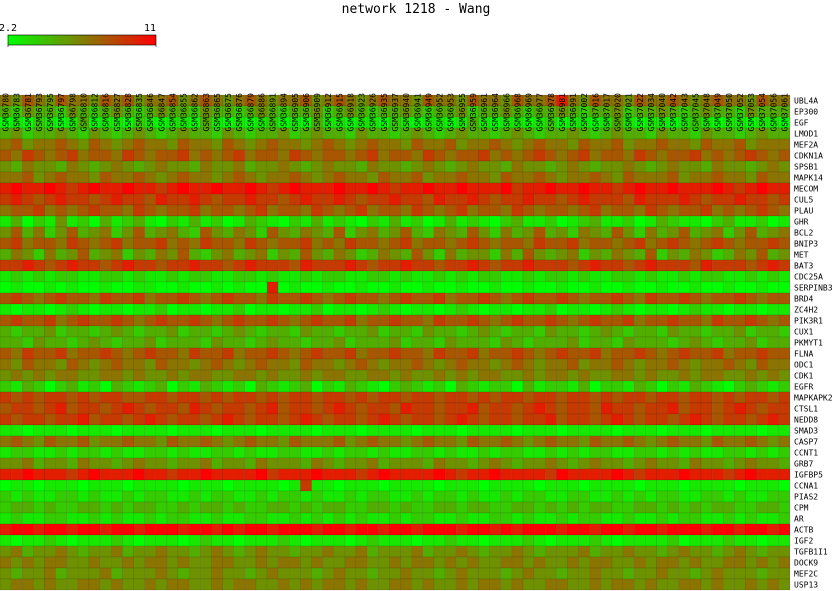 Image resolution: width=839 pixels, height=591 pixels. I want to click on column-label: GSM36891, so click(273, 112).